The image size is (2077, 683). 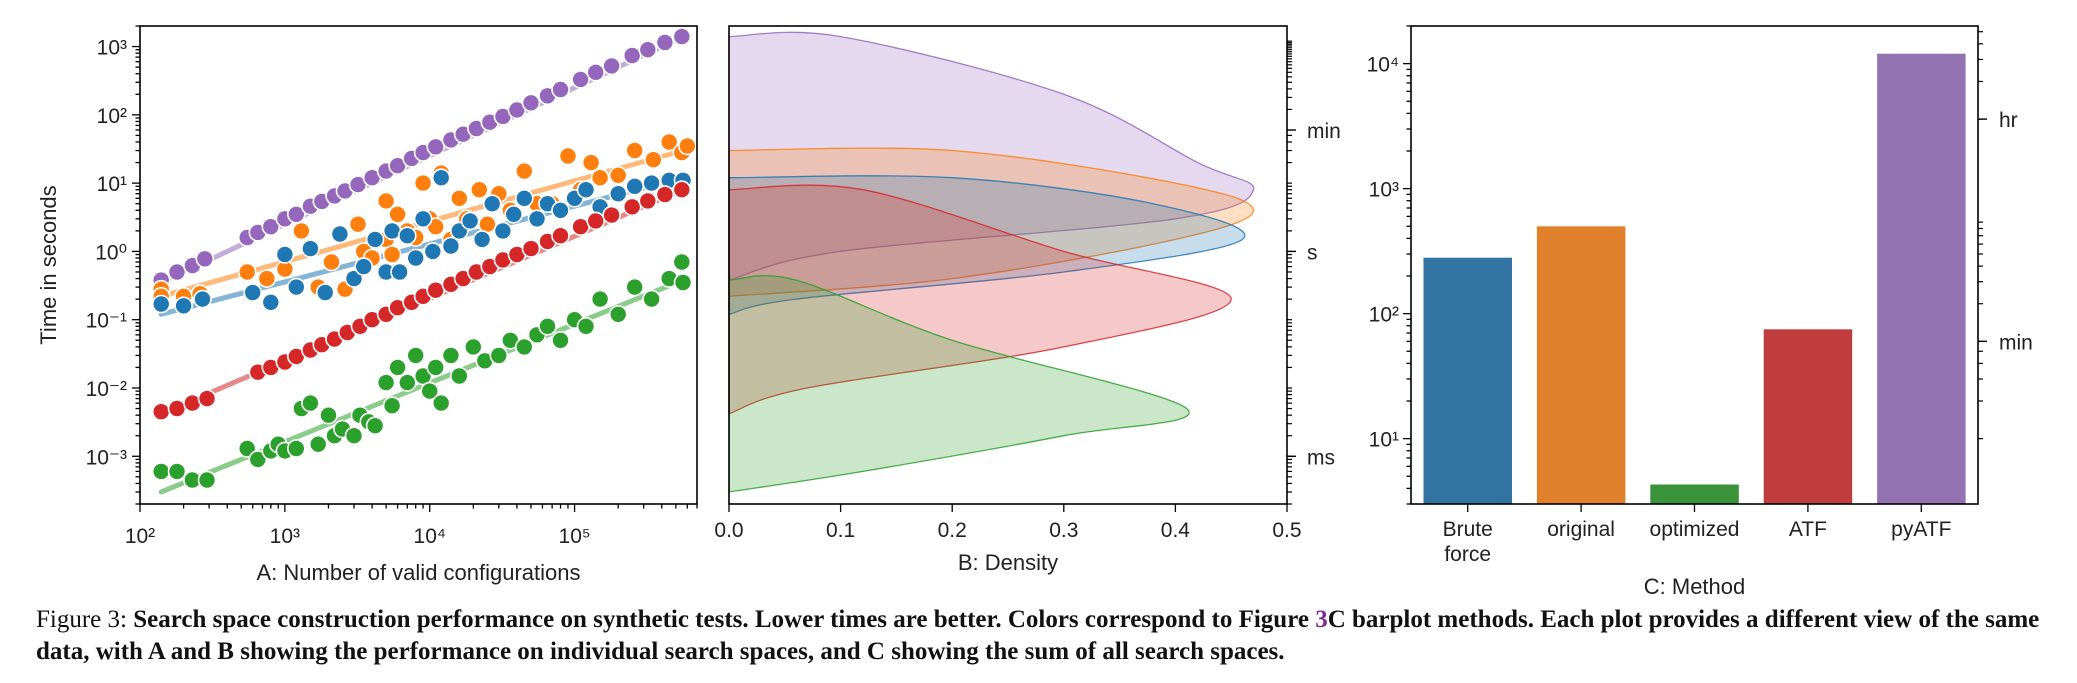 I want to click on right-tick-label: hr, so click(x=2008, y=120).